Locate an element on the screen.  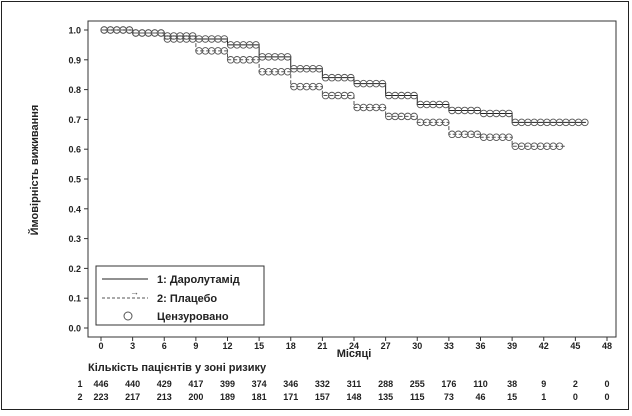
y-tick-label: 0.3 is located at coordinates (74, 239).